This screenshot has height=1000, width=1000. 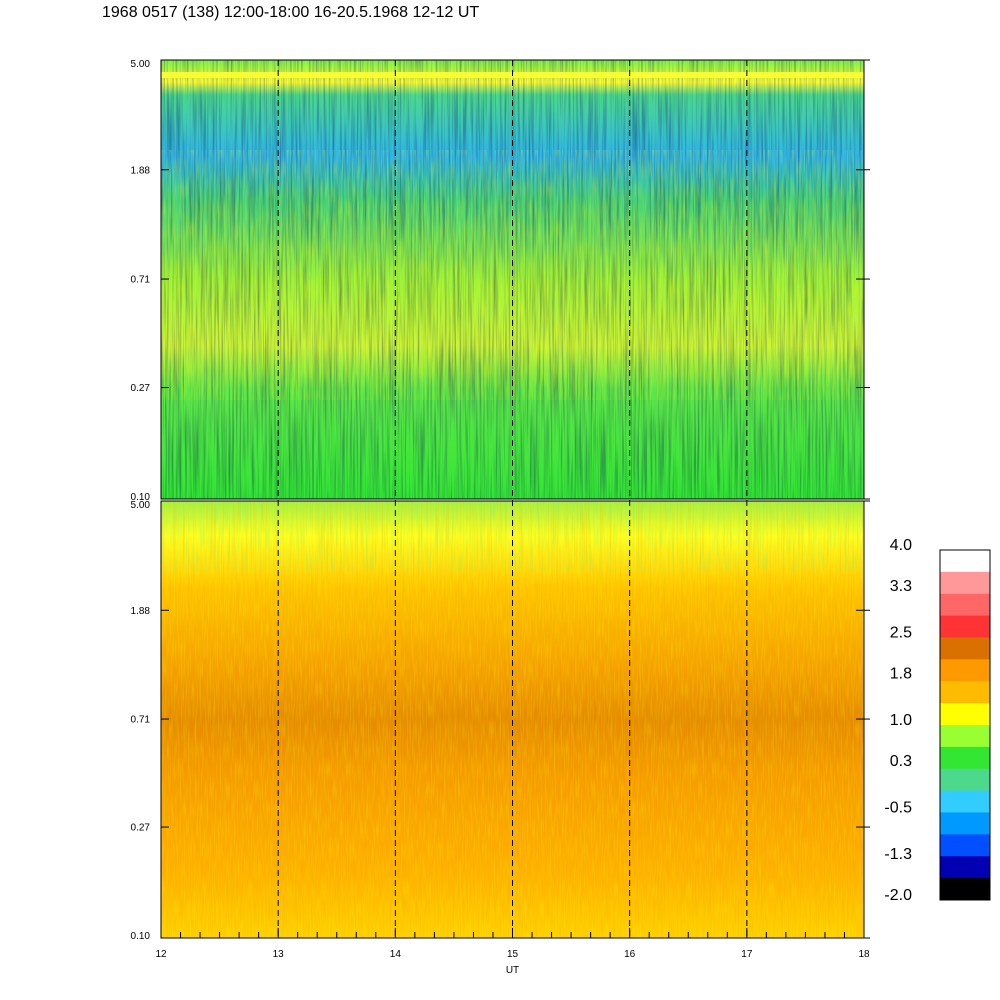 What do you see at coordinates (901, 586) in the screenshot?
I see `colorbar-label: 3.3` at bounding box center [901, 586].